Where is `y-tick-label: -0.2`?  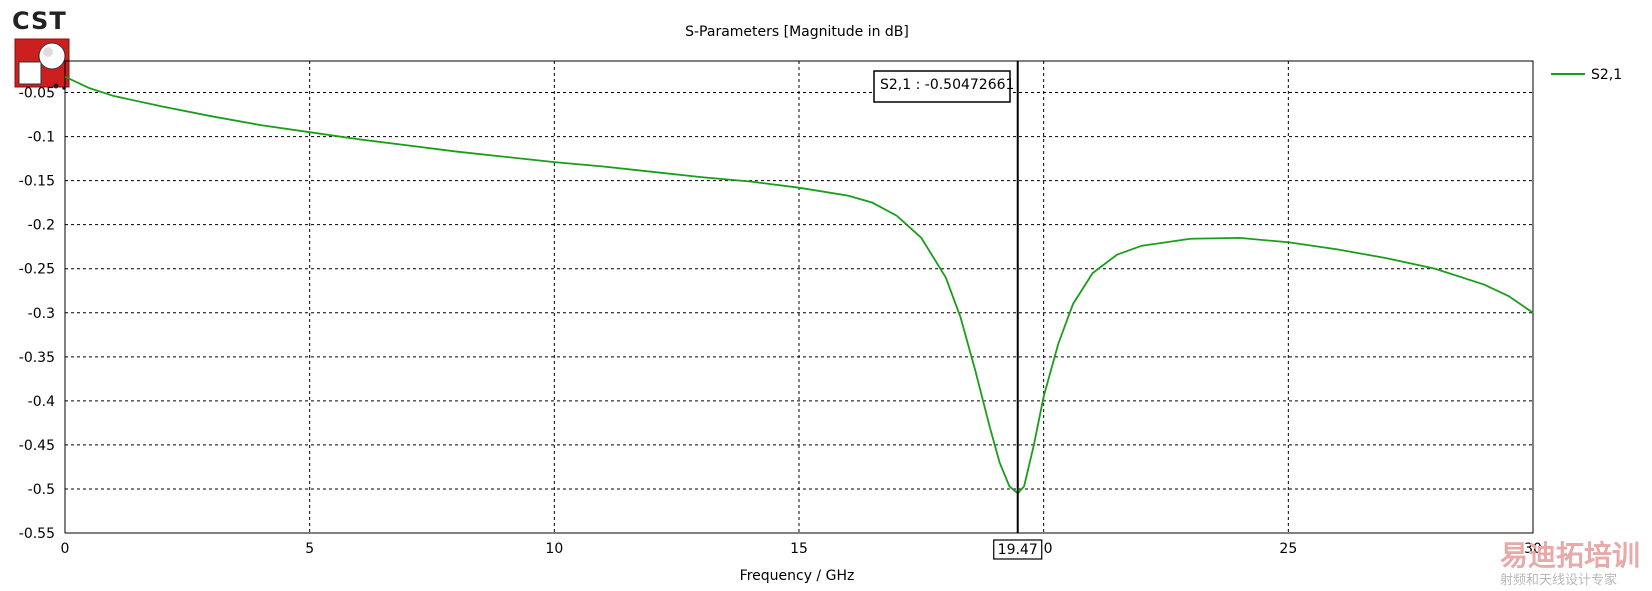
y-tick-label: -0.2 is located at coordinates (41, 226).